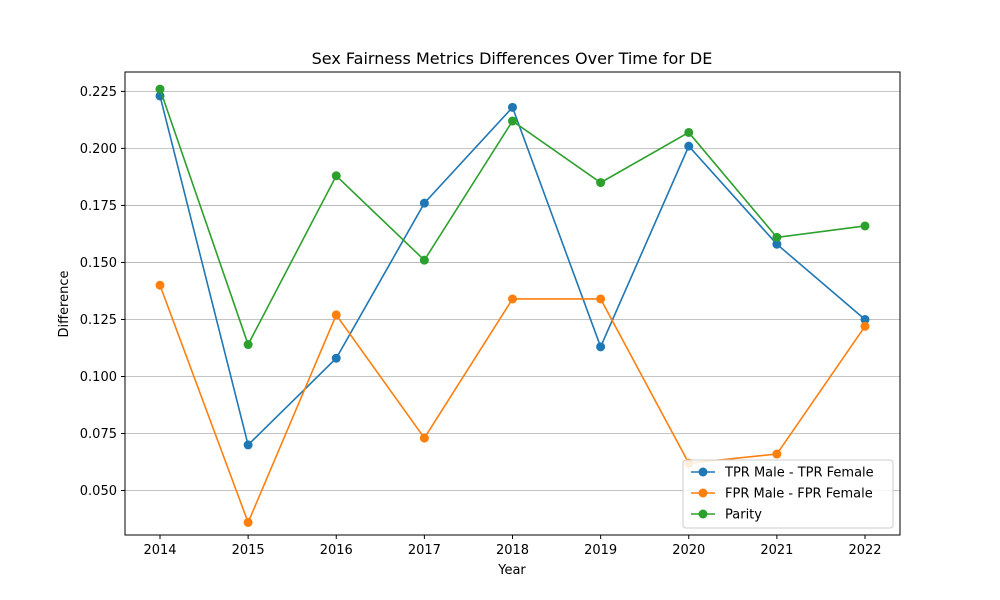 The width and height of the screenshot is (1000, 600). What do you see at coordinates (98, 377) in the screenshot?
I see `y-tick-label: 0.100` at bounding box center [98, 377].